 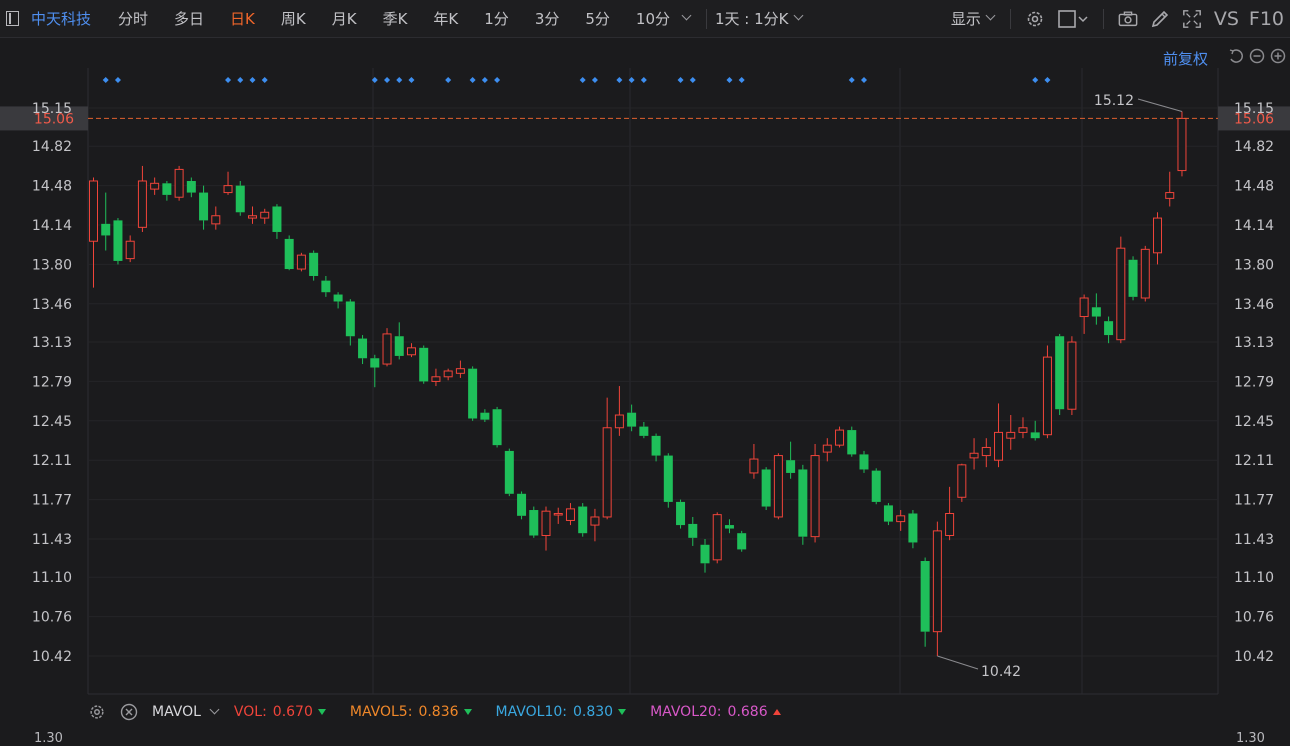 I want to click on display-menu: 显示, so click(x=965, y=19).